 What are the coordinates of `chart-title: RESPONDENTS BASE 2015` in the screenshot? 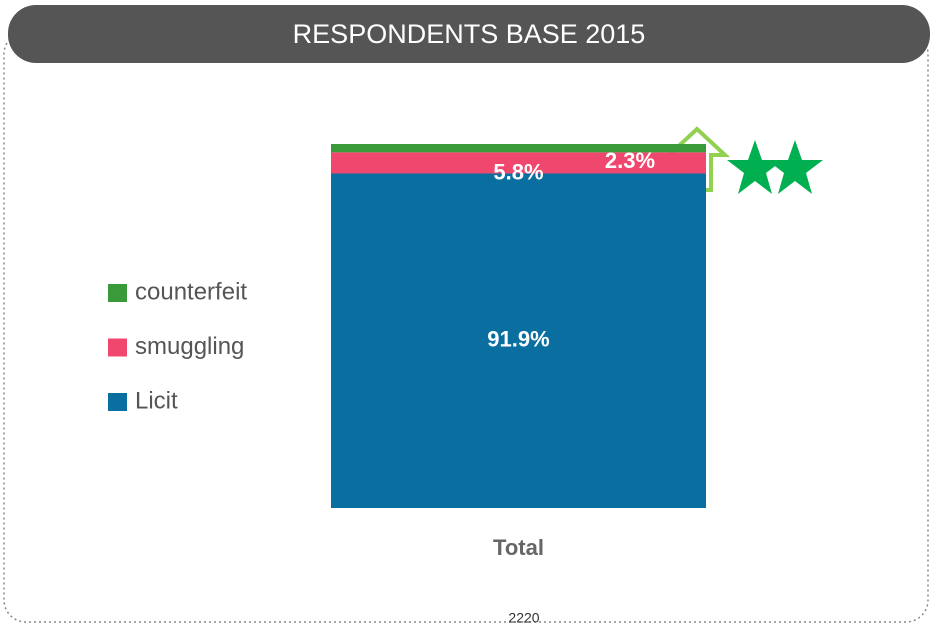 It's located at (469, 34).